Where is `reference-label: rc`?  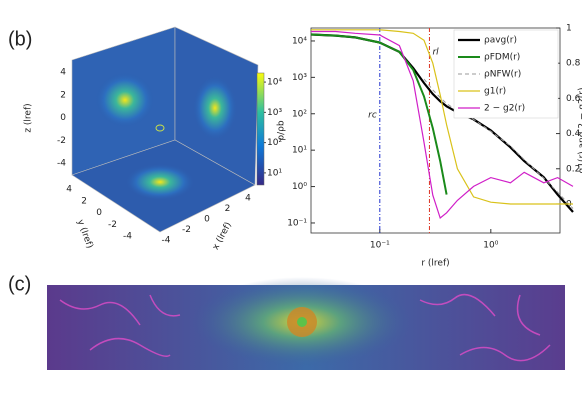 reference-label: rc is located at coordinates (372, 116).